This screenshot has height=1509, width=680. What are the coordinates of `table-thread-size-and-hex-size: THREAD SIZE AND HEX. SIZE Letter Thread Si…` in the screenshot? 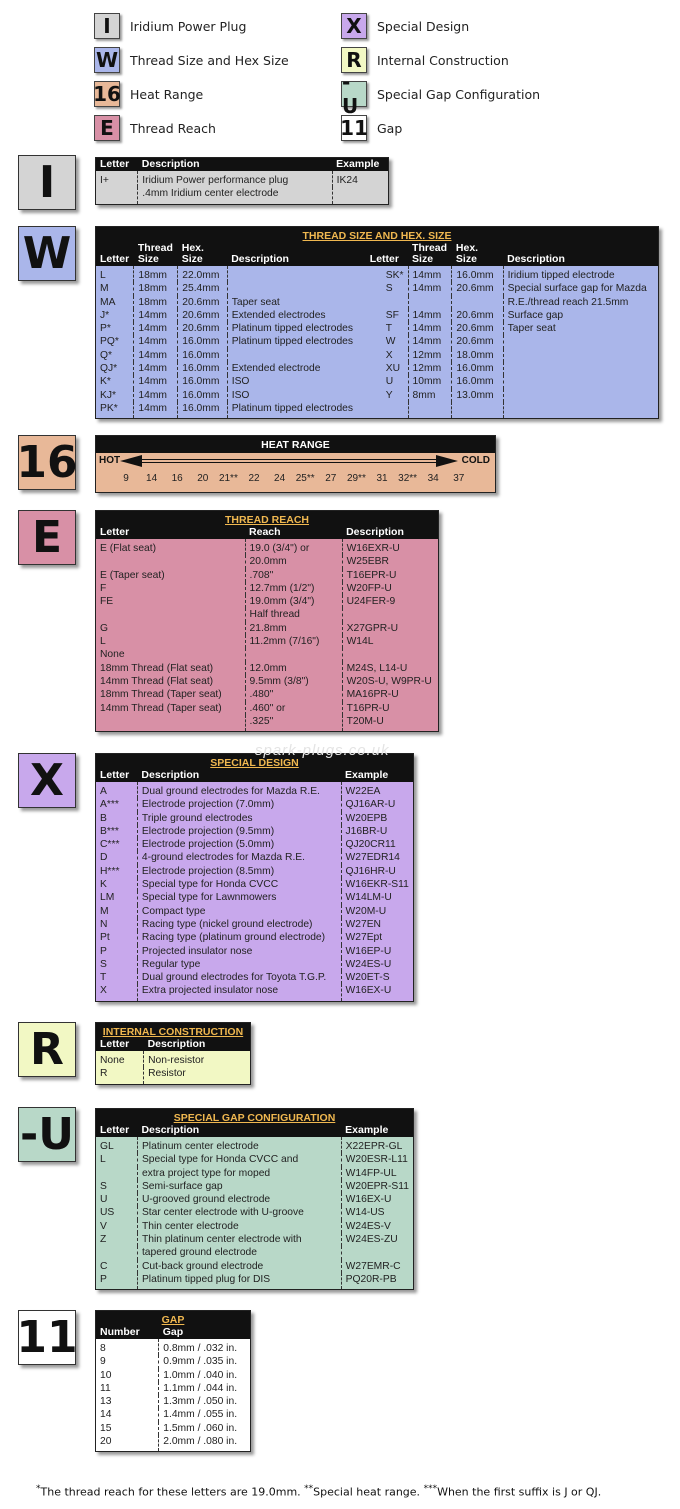 It's located at (377, 323).